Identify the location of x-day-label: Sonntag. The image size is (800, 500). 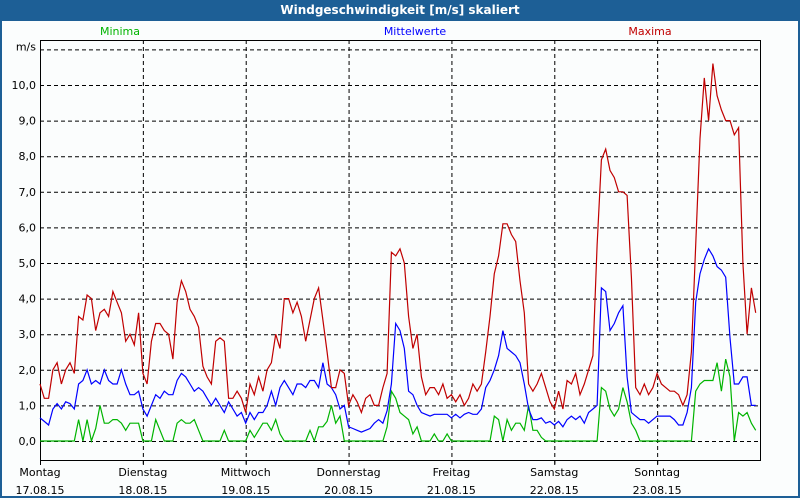
(657, 472).